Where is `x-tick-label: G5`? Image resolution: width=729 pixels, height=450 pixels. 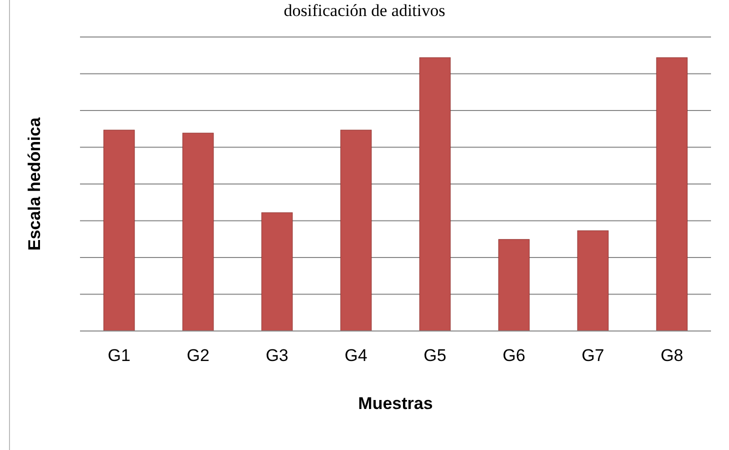 x-tick-label: G5 is located at coordinates (435, 355).